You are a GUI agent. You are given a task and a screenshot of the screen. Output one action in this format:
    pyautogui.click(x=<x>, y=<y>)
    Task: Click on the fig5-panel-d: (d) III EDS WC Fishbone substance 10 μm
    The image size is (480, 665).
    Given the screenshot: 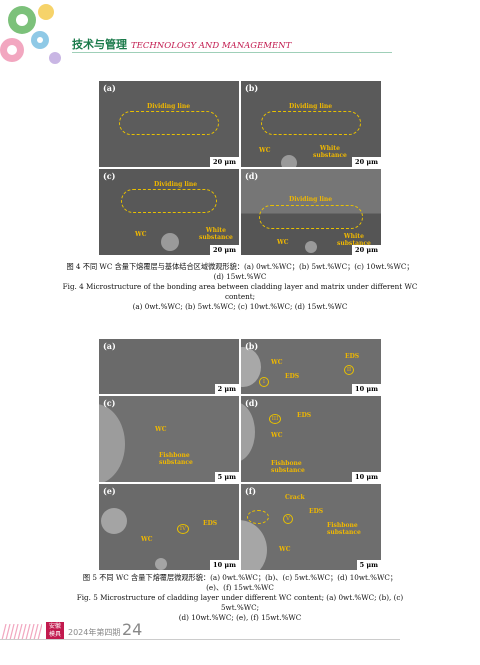 What is the action you would take?
    pyautogui.click(x=311, y=439)
    